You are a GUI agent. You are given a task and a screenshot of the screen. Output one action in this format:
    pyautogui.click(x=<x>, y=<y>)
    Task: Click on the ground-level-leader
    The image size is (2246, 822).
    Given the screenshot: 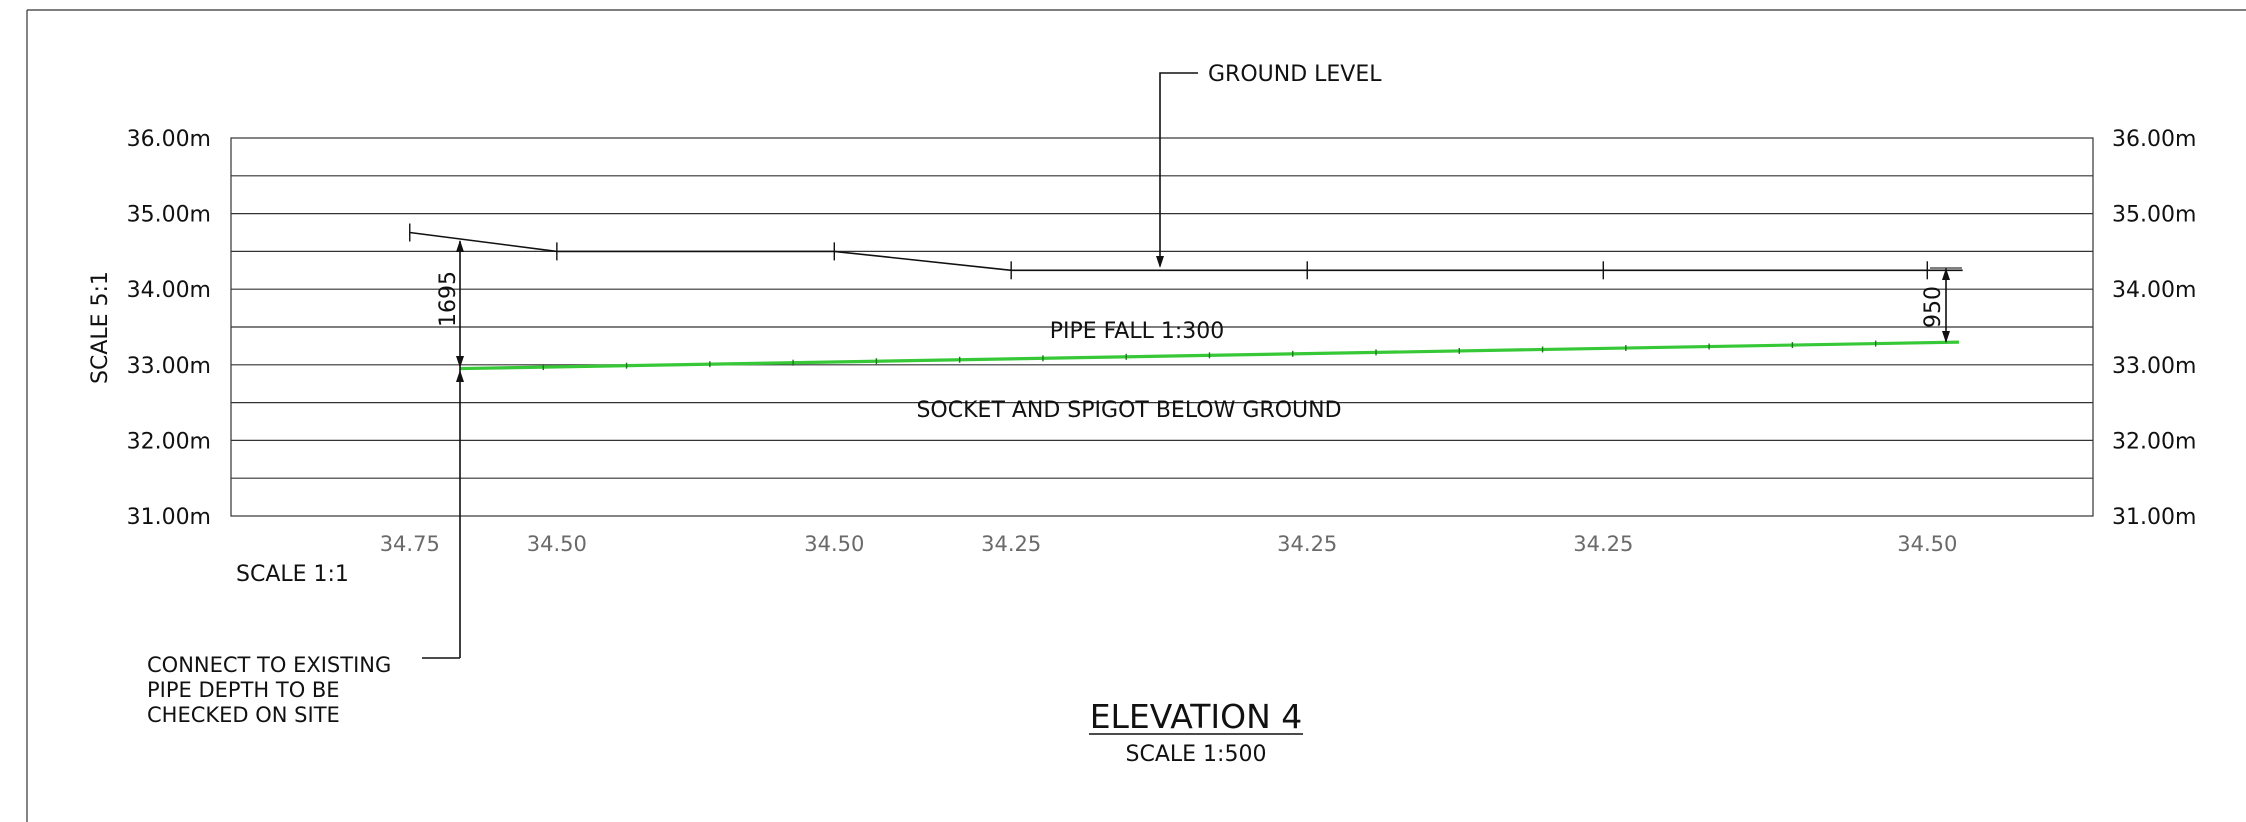 What is the action you would take?
    pyautogui.click(x=1178, y=169)
    